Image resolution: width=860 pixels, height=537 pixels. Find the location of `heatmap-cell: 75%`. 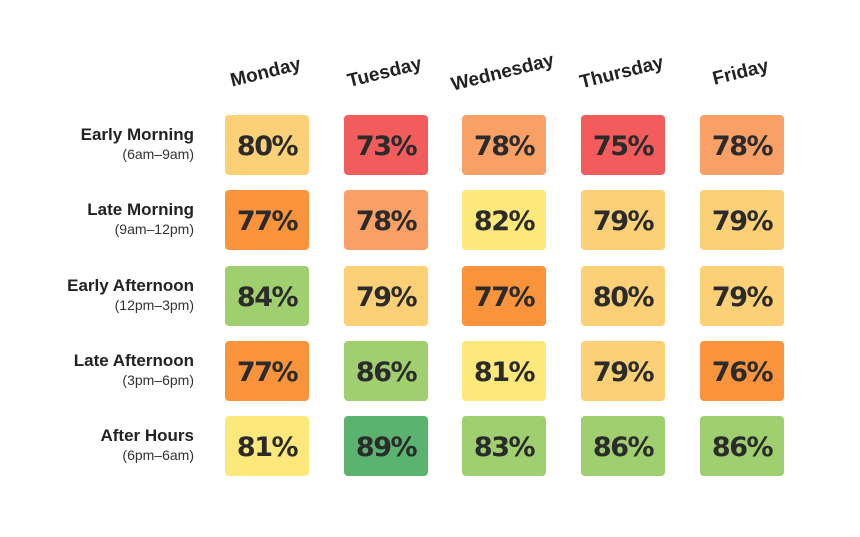

heatmap-cell: 75% is located at coordinates (623, 145).